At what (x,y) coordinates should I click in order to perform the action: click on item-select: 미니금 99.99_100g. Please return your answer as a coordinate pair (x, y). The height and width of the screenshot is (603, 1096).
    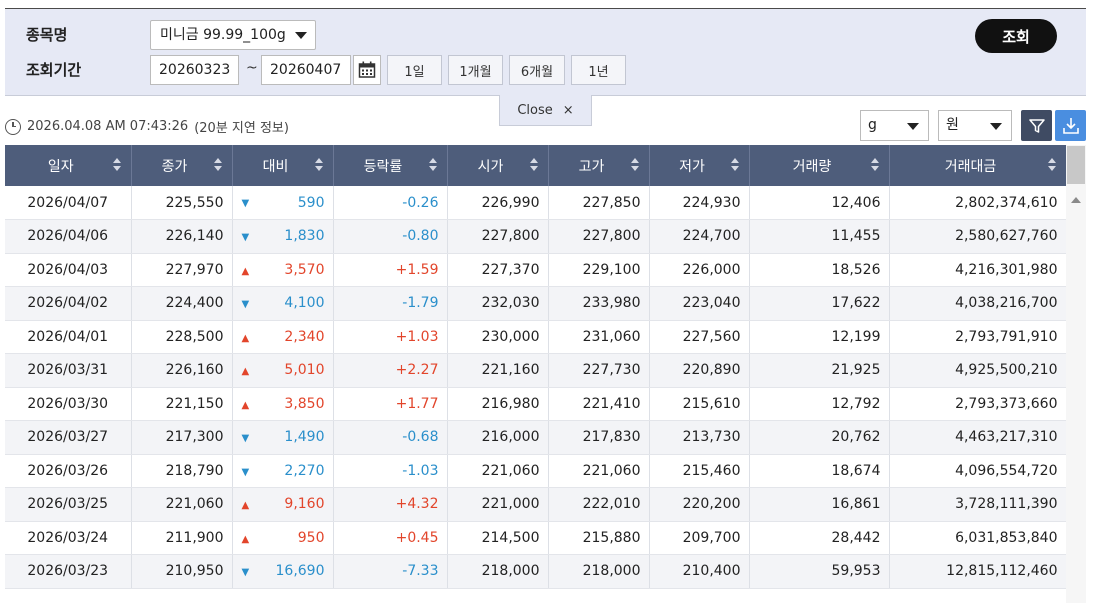
    Looking at the image, I should click on (233, 35).